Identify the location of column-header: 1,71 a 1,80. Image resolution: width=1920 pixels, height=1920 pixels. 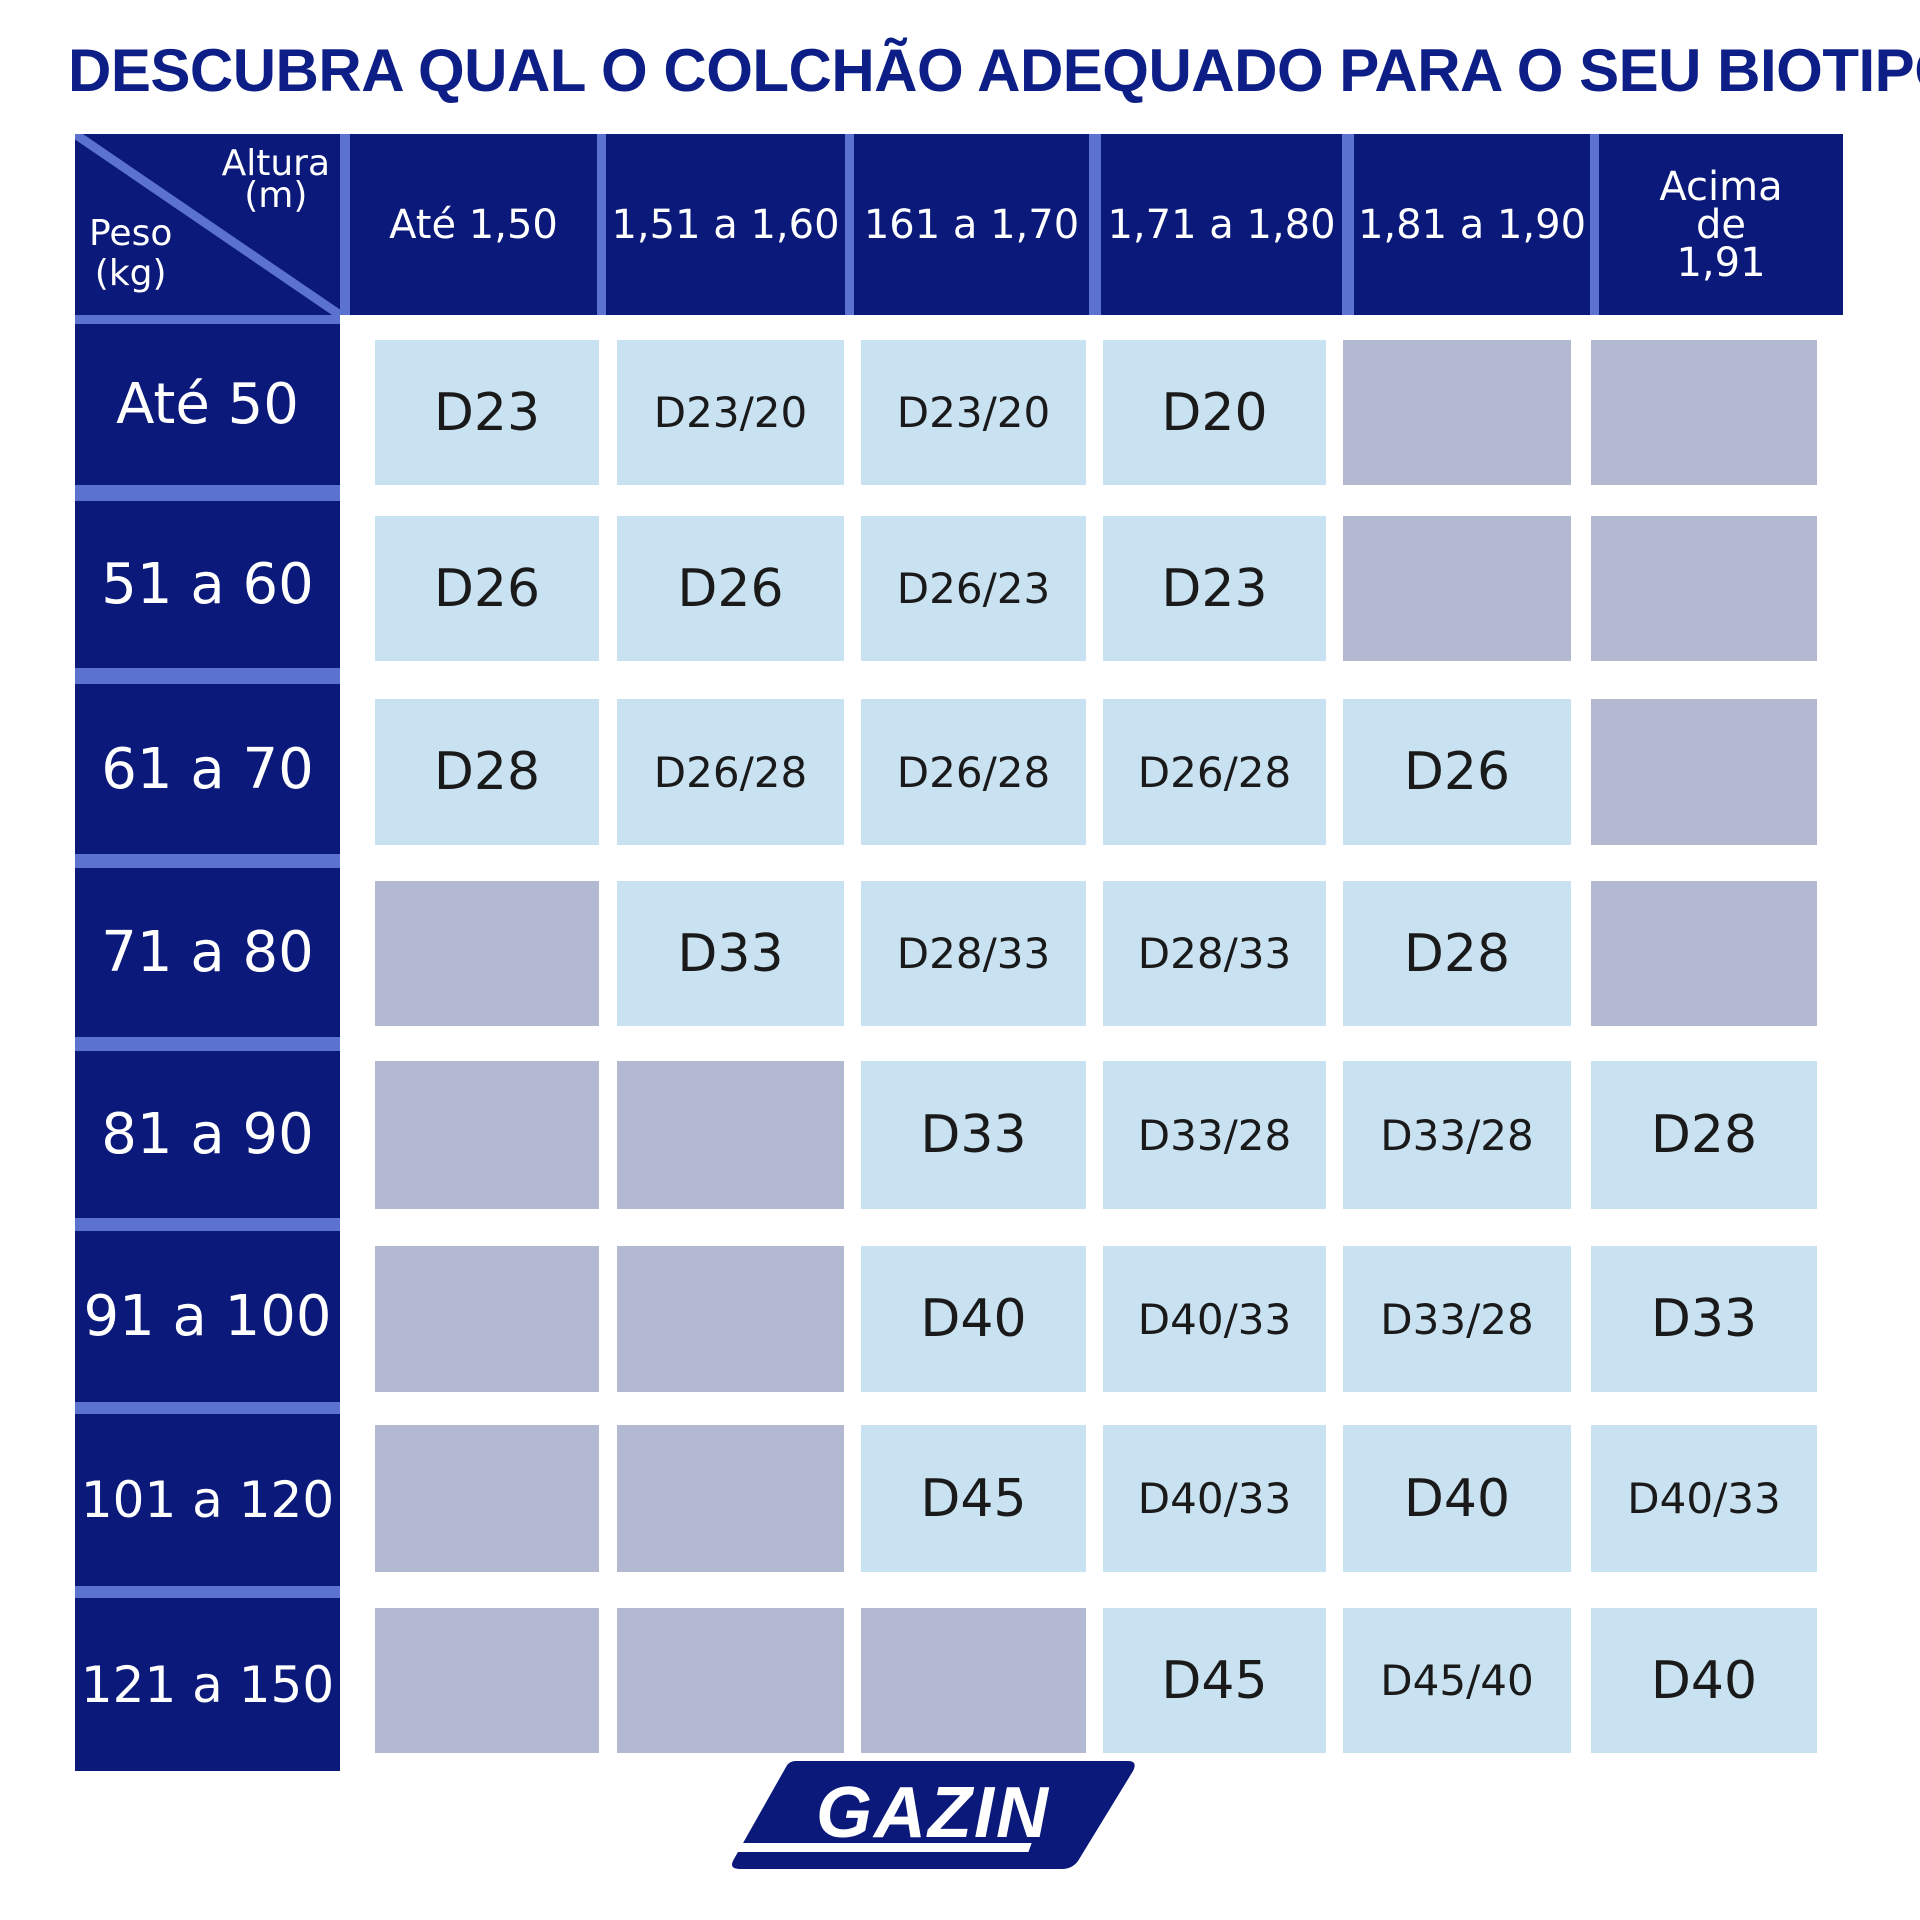
(1221, 224).